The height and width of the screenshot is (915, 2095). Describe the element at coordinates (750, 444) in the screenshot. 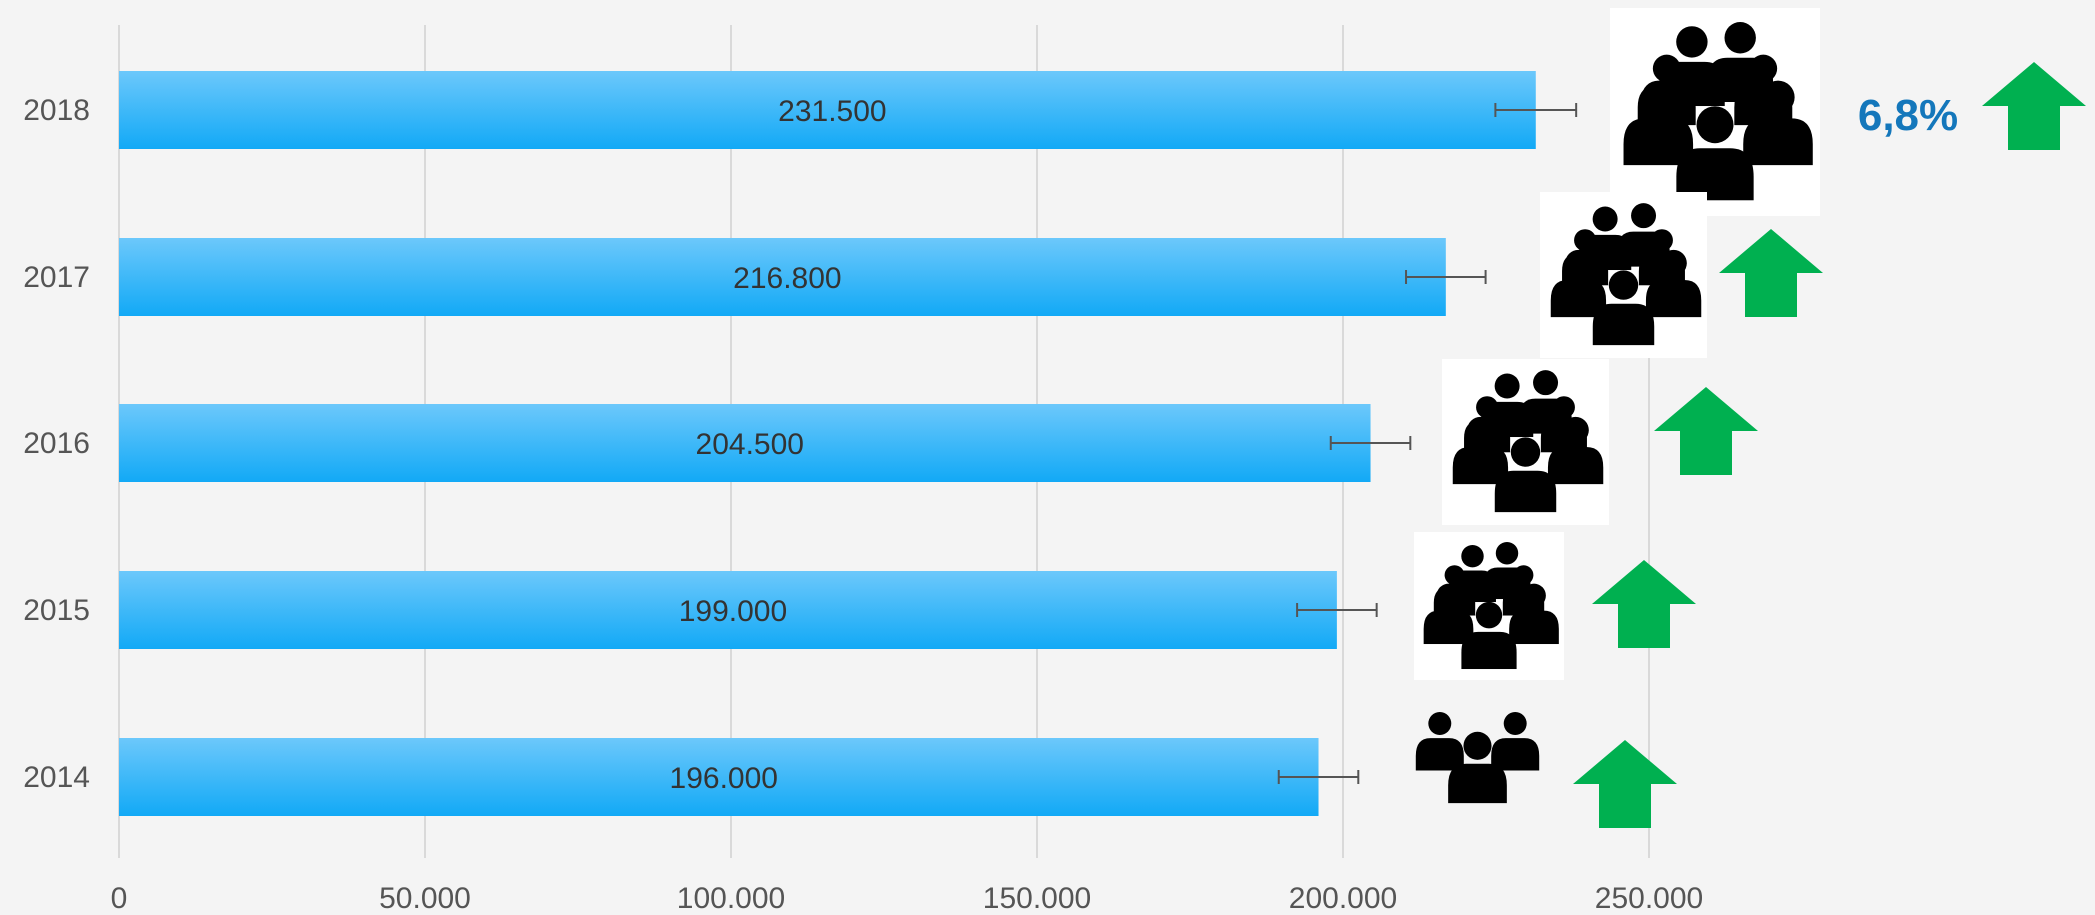

I see `data-label: 204.500` at that location.